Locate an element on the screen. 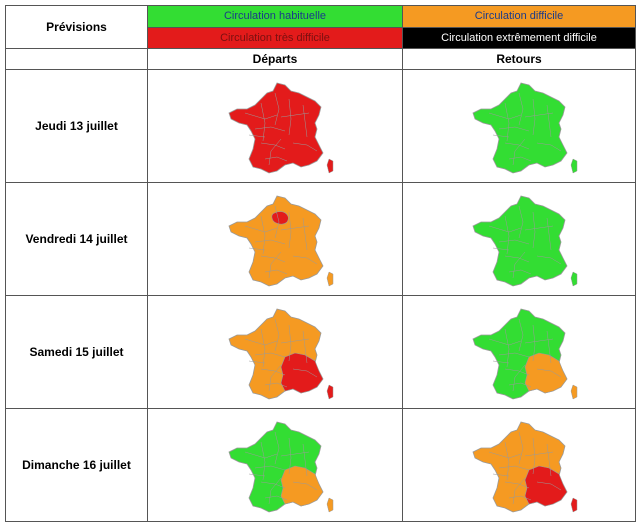 This screenshot has height=528, width=643. france-map-orange-paris-red-depart-vendredi is located at coordinates (281, 241).